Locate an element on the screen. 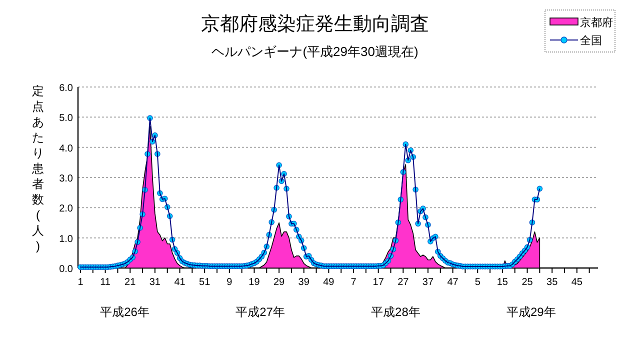 The image size is (631, 347). text: 平成26年 is located at coordinates (125, 312).